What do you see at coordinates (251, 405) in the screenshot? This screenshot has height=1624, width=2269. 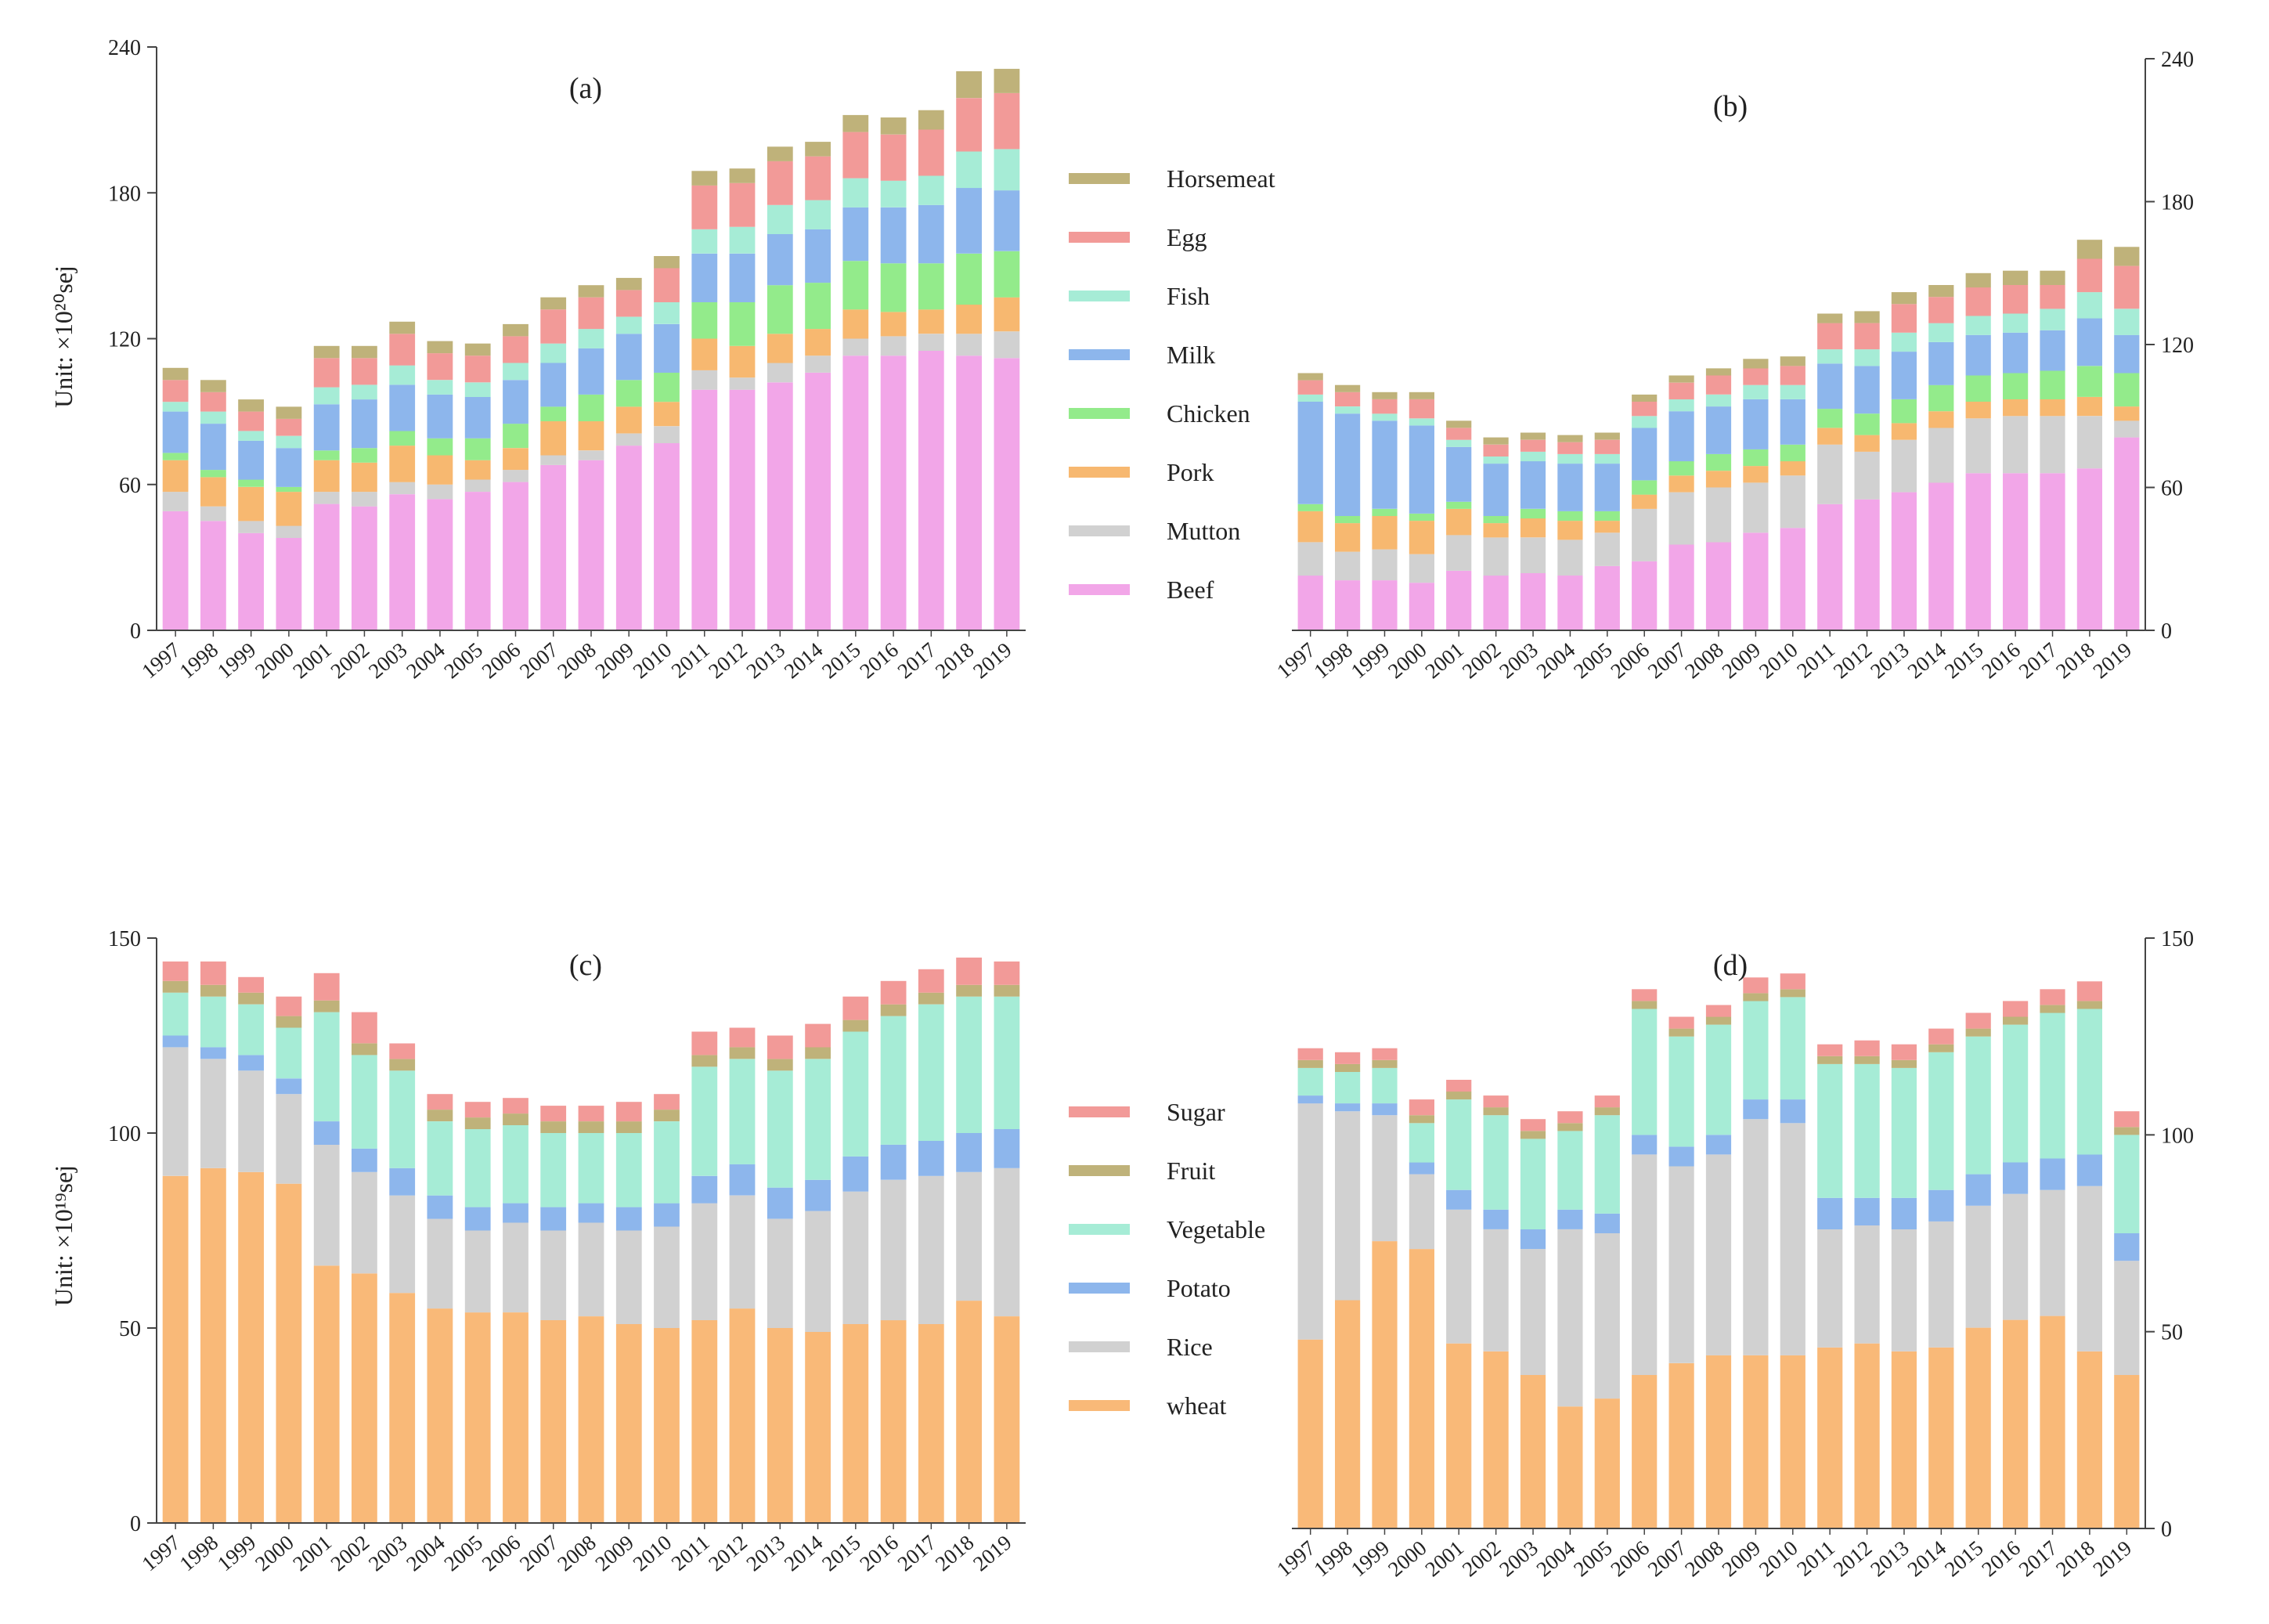 I see `bar-segment-horsemeat-1999` at bounding box center [251, 405].